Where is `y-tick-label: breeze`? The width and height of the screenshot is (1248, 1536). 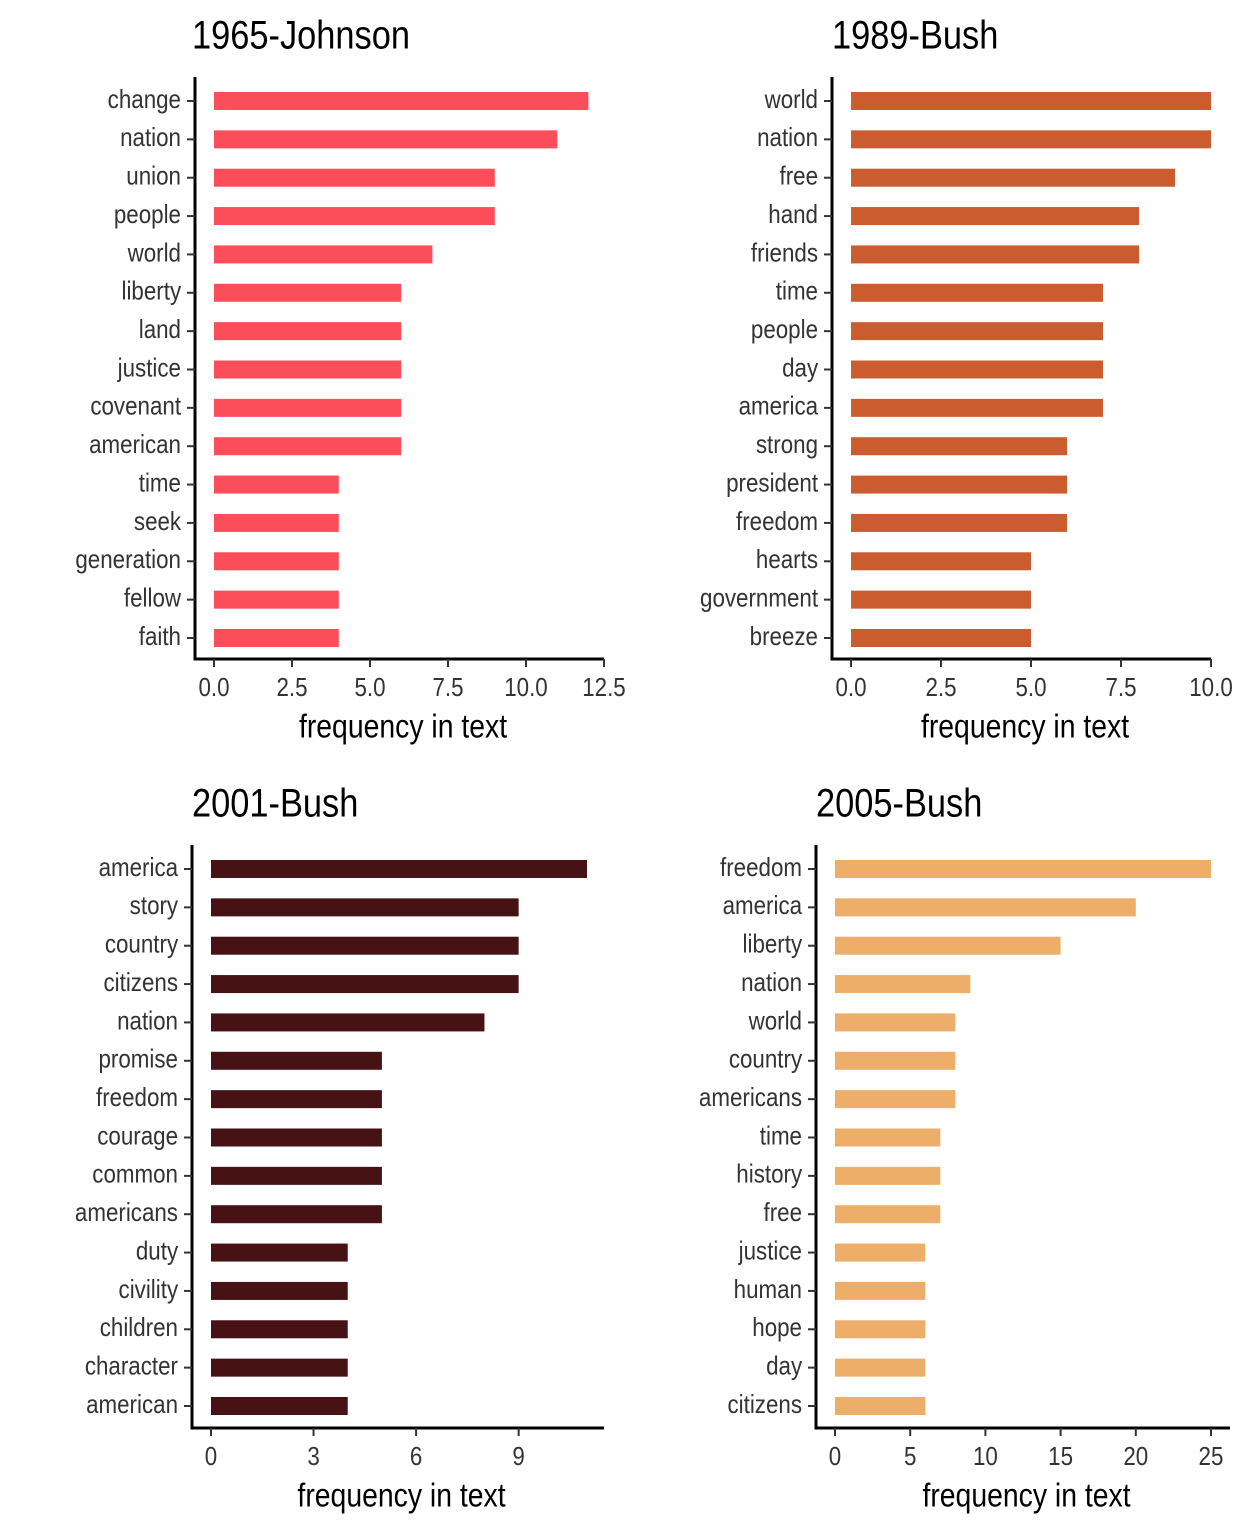
y-tick-label: breeze is located at coordinates (784, 636).